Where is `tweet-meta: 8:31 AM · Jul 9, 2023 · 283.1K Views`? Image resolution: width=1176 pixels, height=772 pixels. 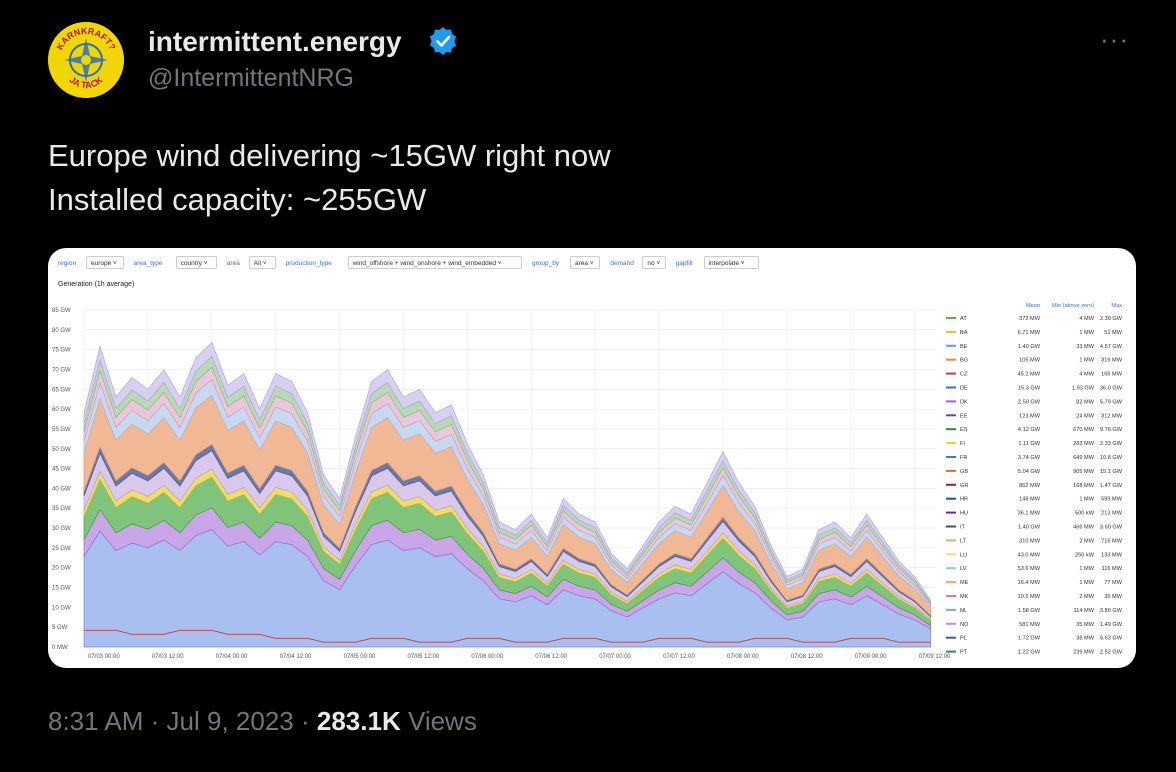 tweet-meta: 8:31 AM · Jul 9, 2023 · 283.1K Views is located at coordinates (262, 721).